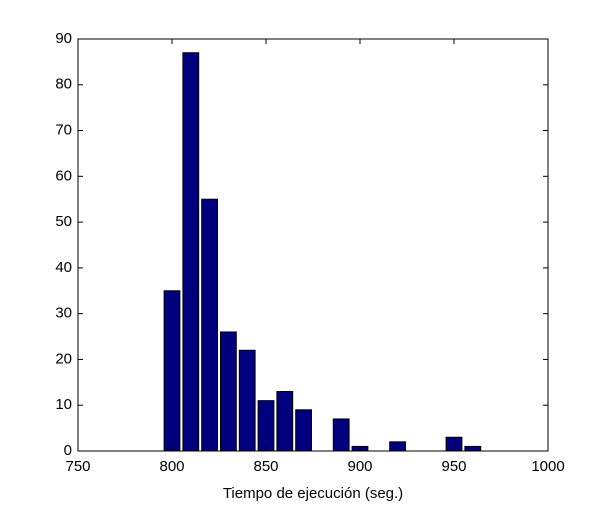 This screenshot has width=609, height=510. What do you see at coordinates (63, 221) in the screenshot?
I see `y-tick-label: 50` at bounding box center [63, 221].